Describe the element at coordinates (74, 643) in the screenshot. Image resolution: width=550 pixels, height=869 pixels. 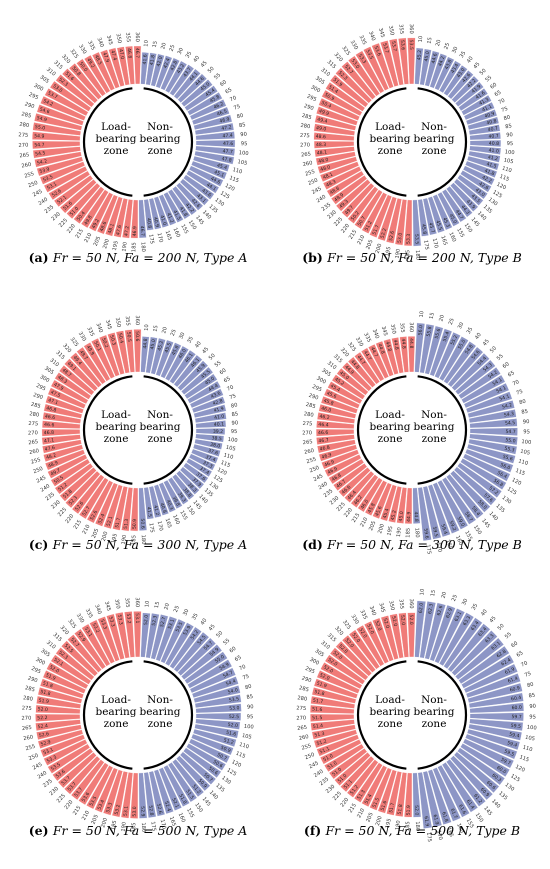
I see `value-label: 52.7` at that location.